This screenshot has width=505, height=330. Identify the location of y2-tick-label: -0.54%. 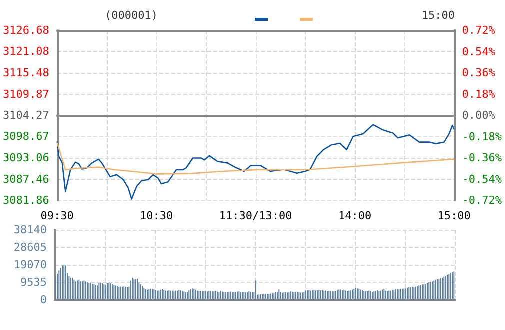
(482, 179).